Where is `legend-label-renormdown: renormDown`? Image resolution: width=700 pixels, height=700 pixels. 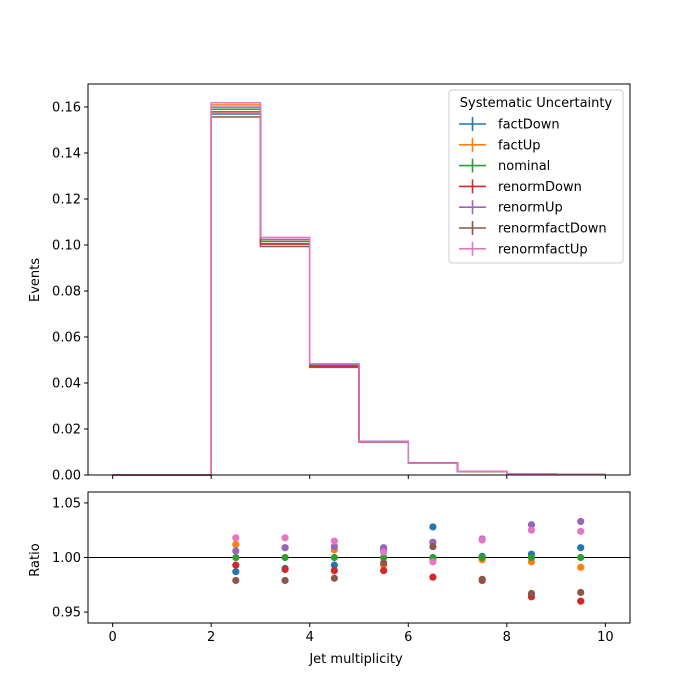 legend-label-renormdown: renormDown is located at coordinates (540, 187).